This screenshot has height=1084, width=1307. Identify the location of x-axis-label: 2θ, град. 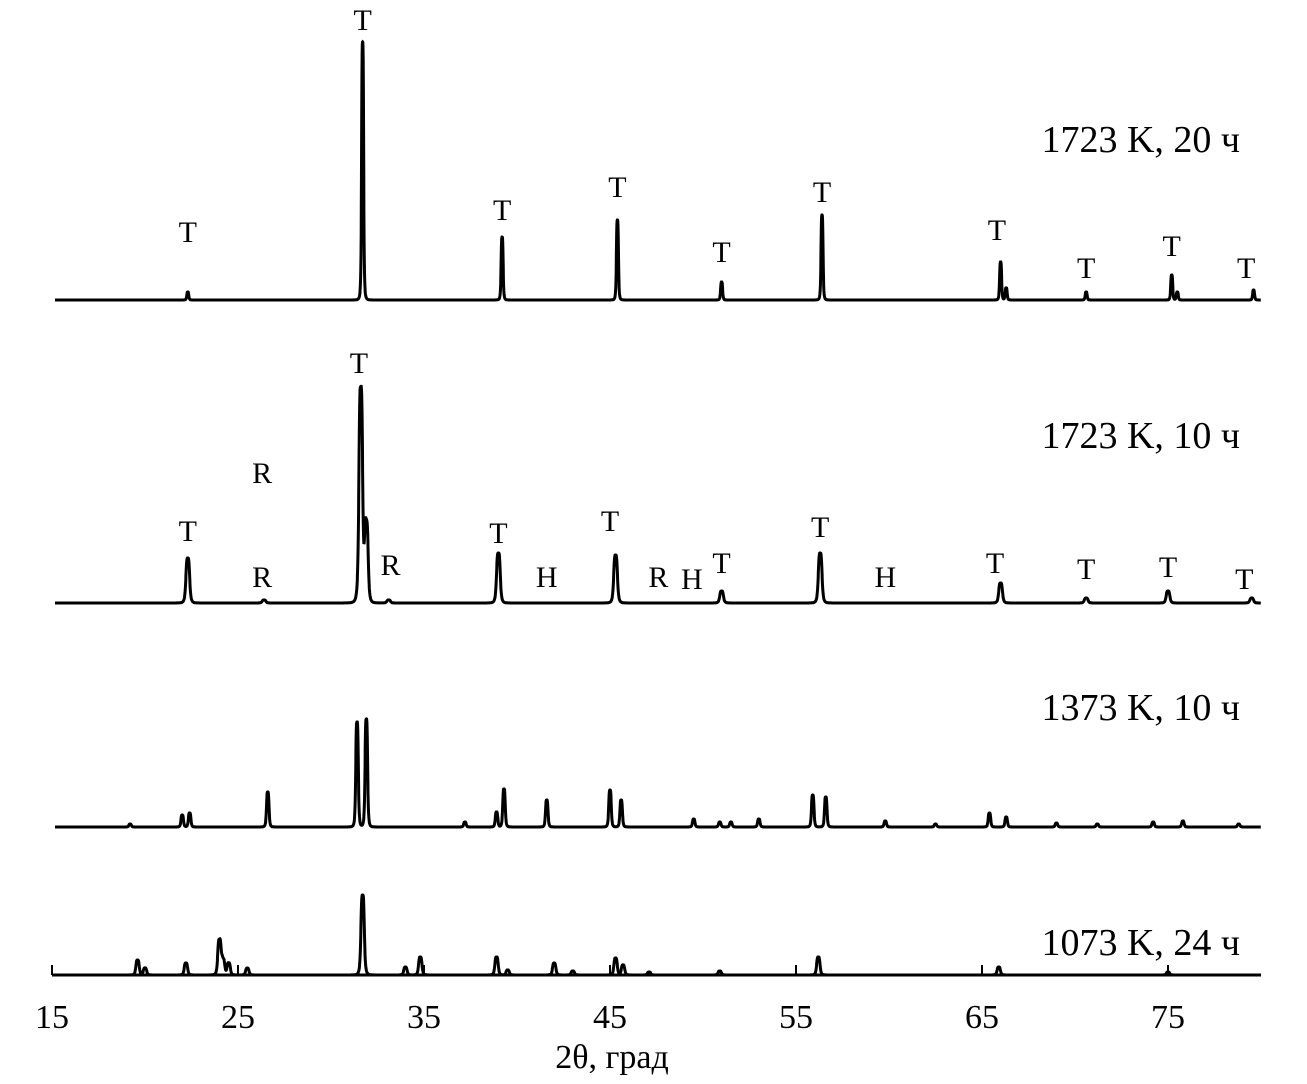
(612, 1057).